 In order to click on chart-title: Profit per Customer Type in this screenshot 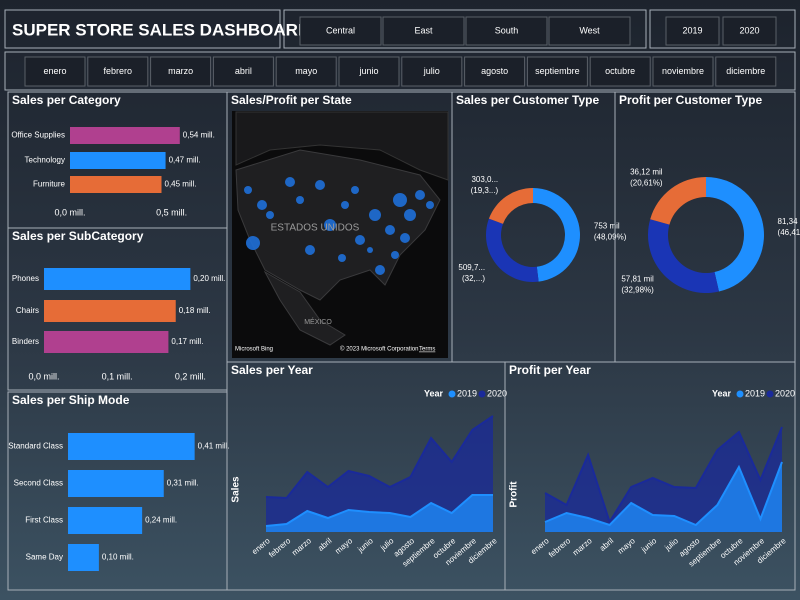, I will do `click(690, 100)`.